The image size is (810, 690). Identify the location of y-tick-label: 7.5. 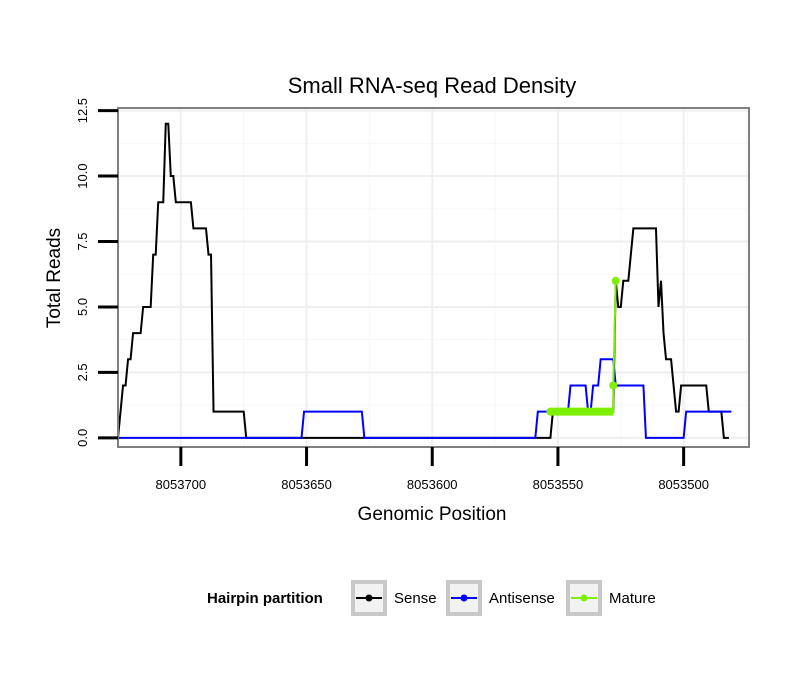
(82, 241).